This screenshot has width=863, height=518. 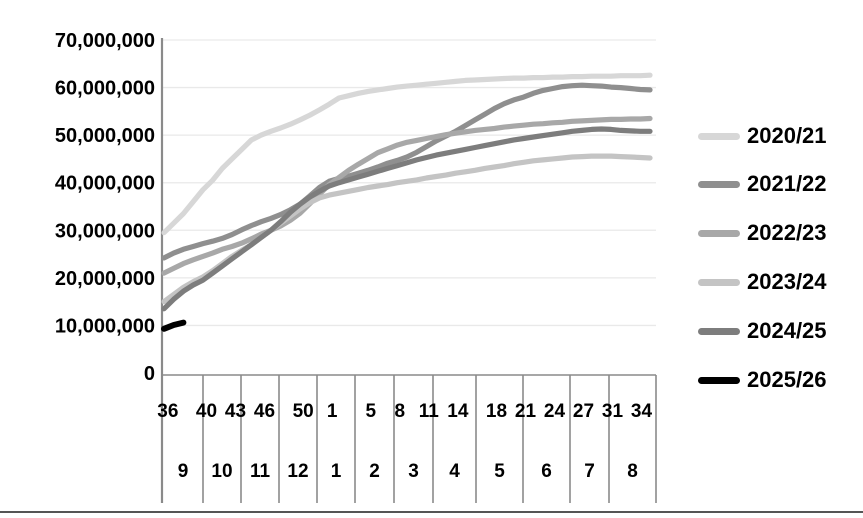 I want to click on week-axis-label: 36, so click(x=167, y=411).